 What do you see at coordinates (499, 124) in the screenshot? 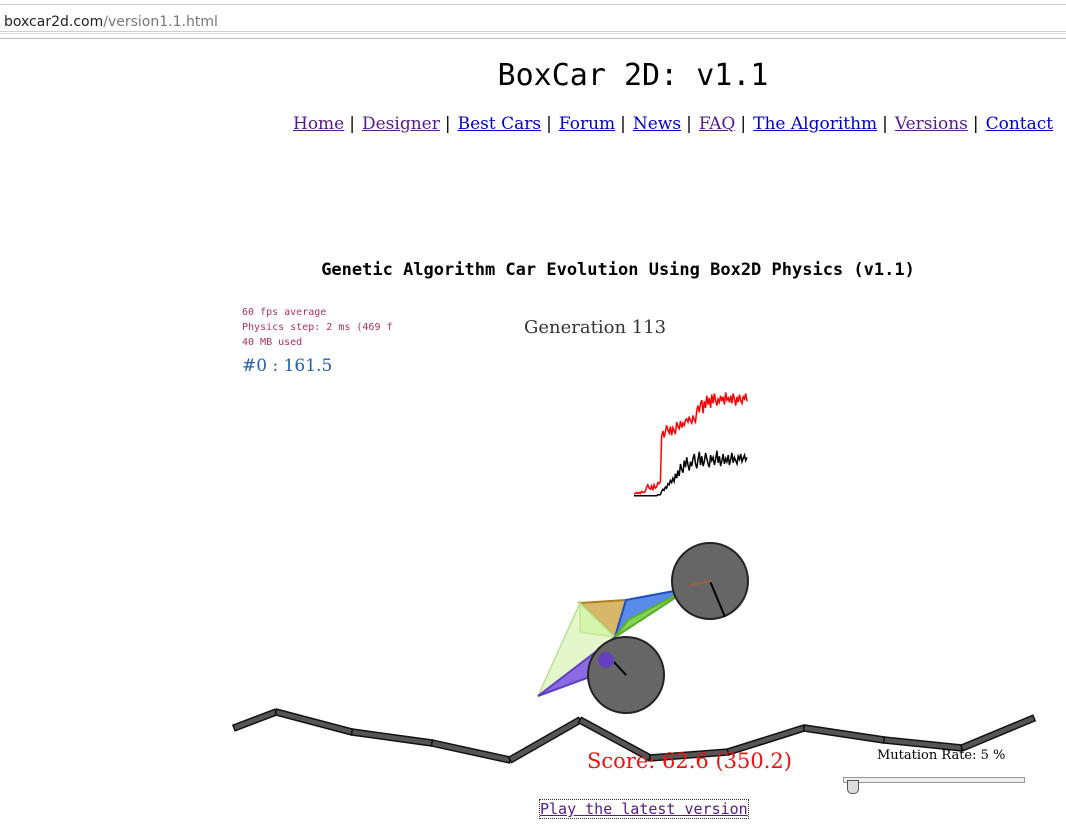
I see `nav-best-cars: Best Cars` at bounding box center [499, 124].